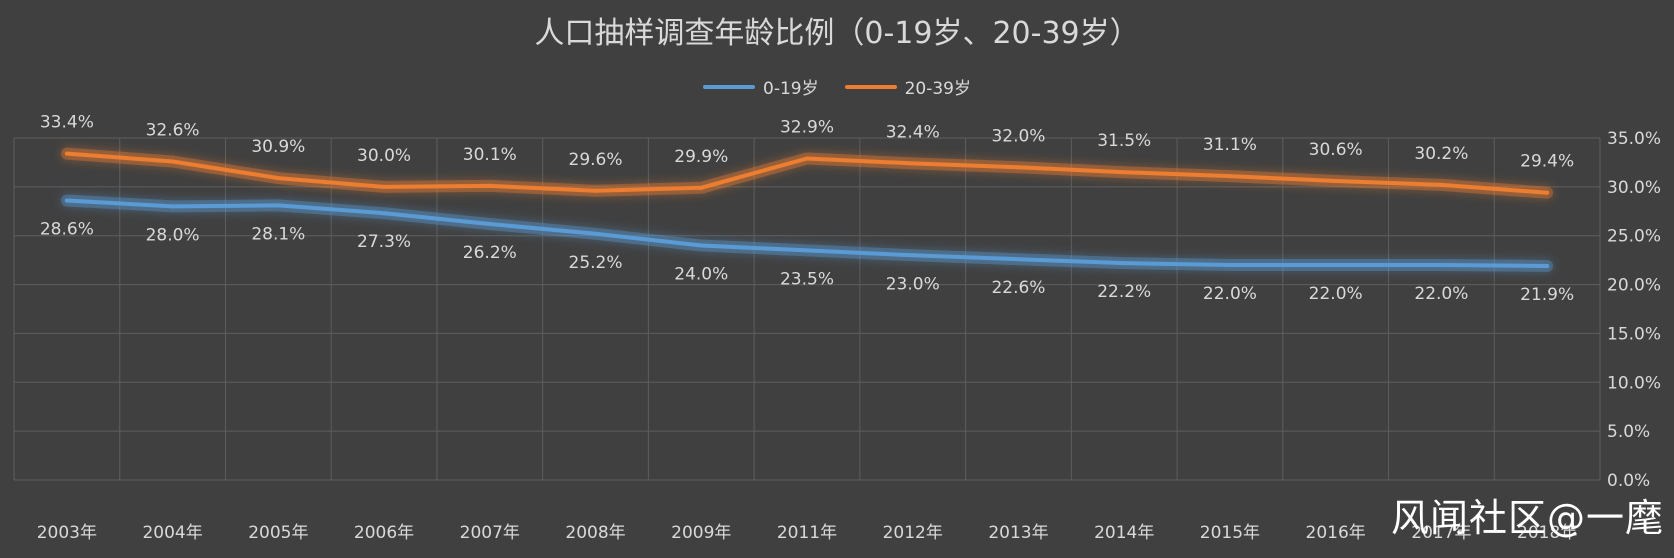  What do you see at coordinates (1634, 188) in the screenshot?
I see `y-tick-label: 30.0%` at bounding box center [1634, 188].